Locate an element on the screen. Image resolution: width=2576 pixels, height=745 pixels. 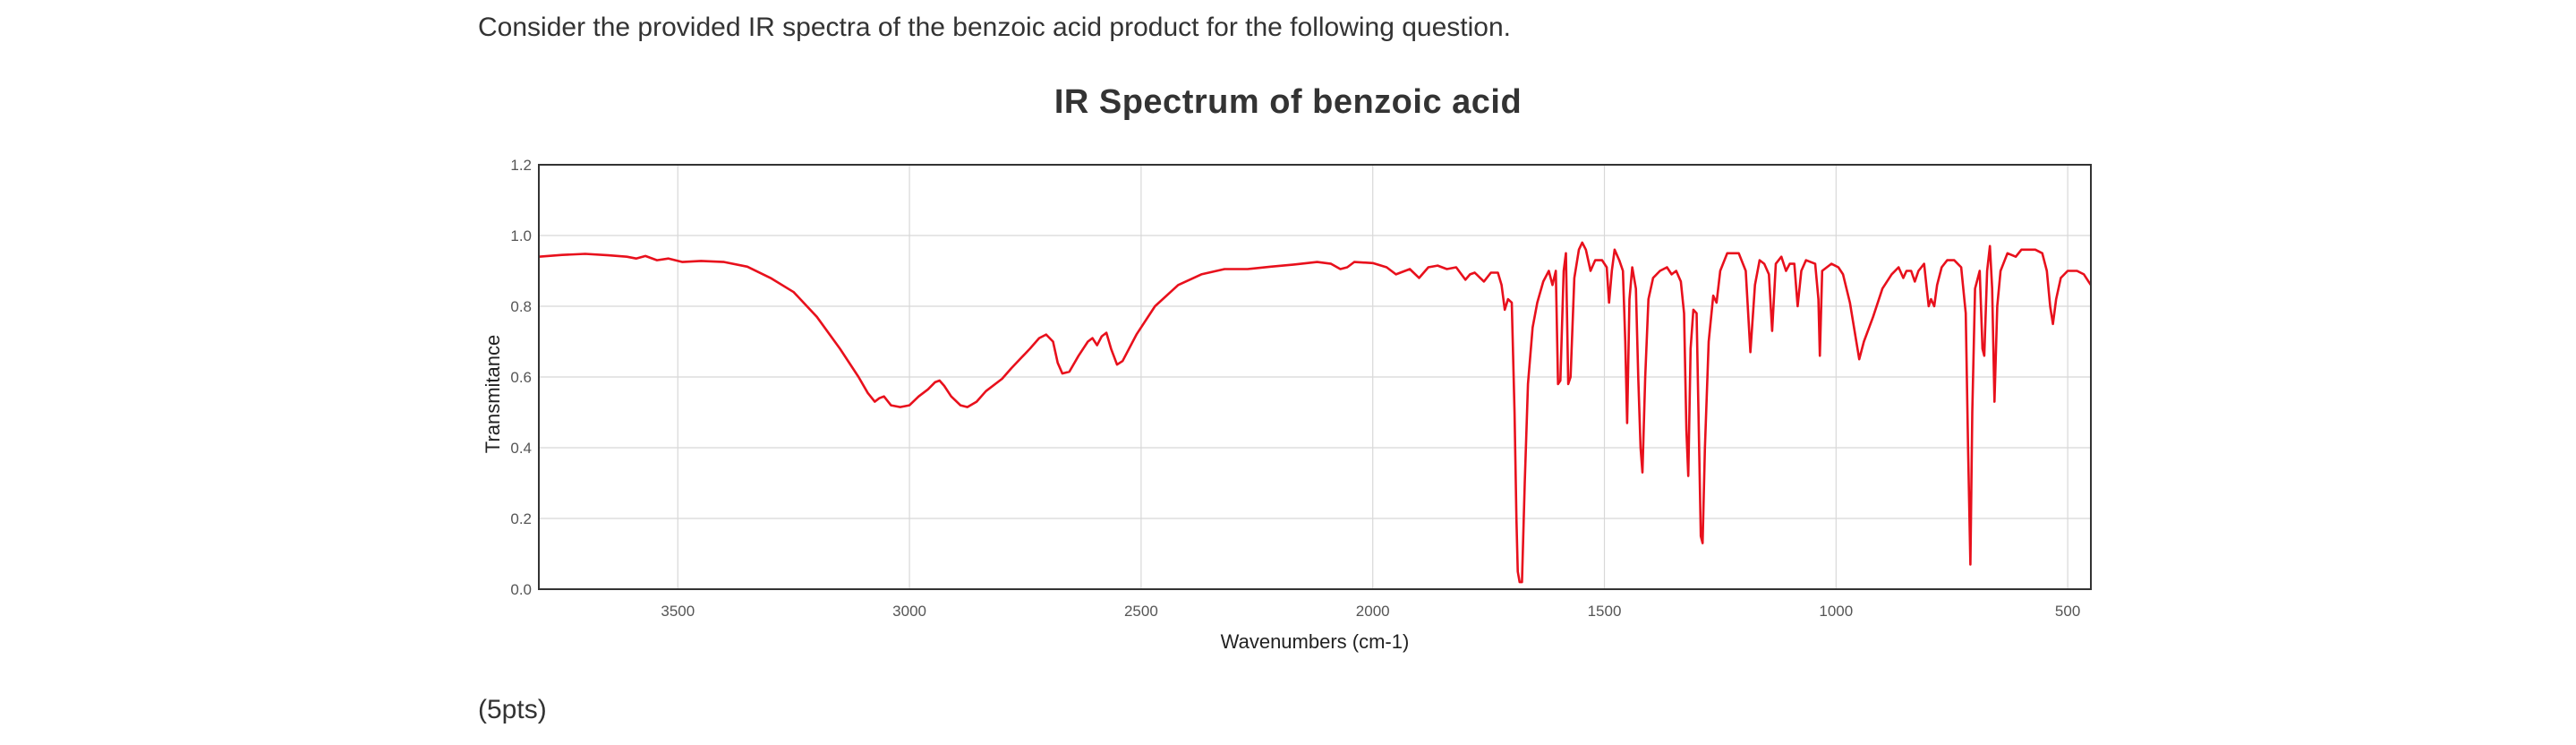
x-tick-label: 1000 is located at coordinates (1836, 611).